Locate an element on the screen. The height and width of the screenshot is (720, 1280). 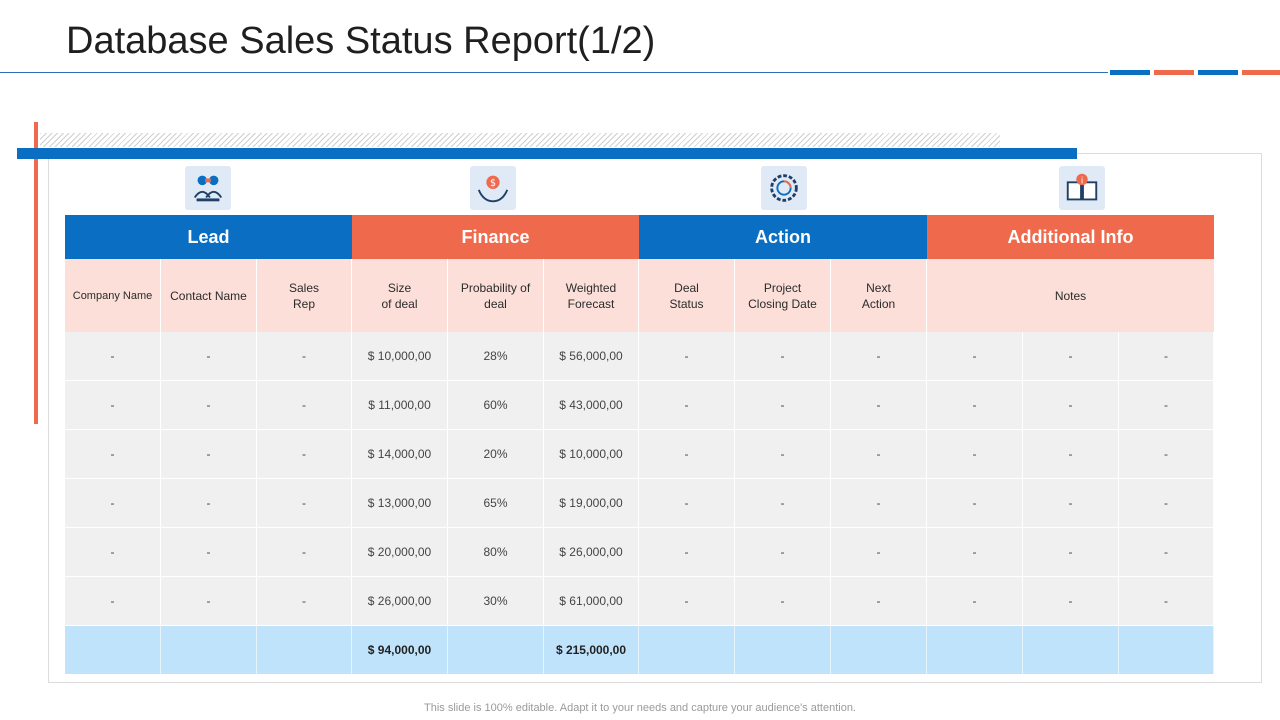
table-cell: 28% is located at coordinates (496, 356).